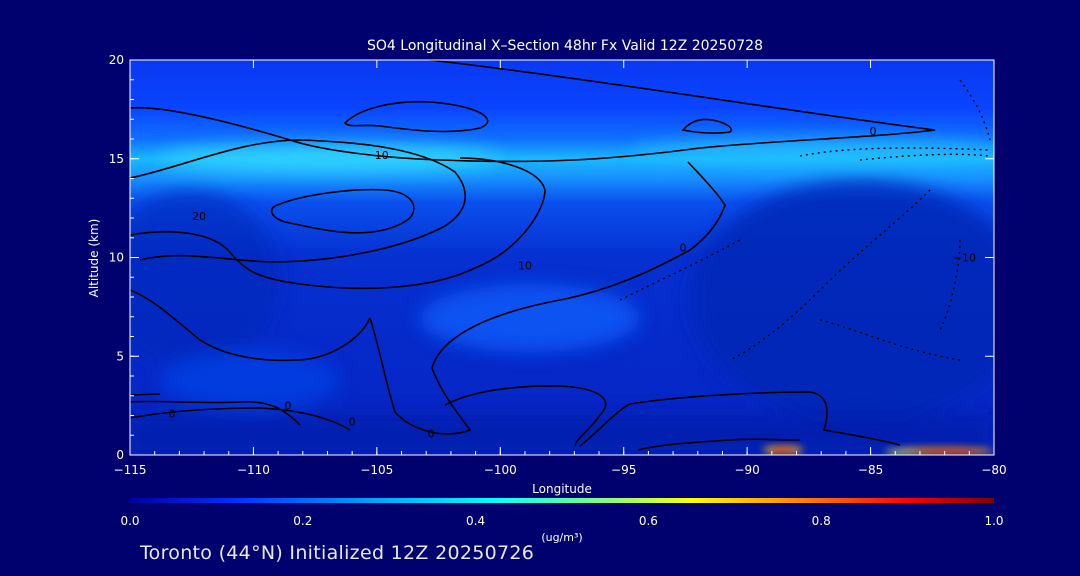 This screenshot has height=576, width=1080. What do you see at coordinates (562, 500) in the screenshot?
I see `colorbar` at bounding box center [562, 500].